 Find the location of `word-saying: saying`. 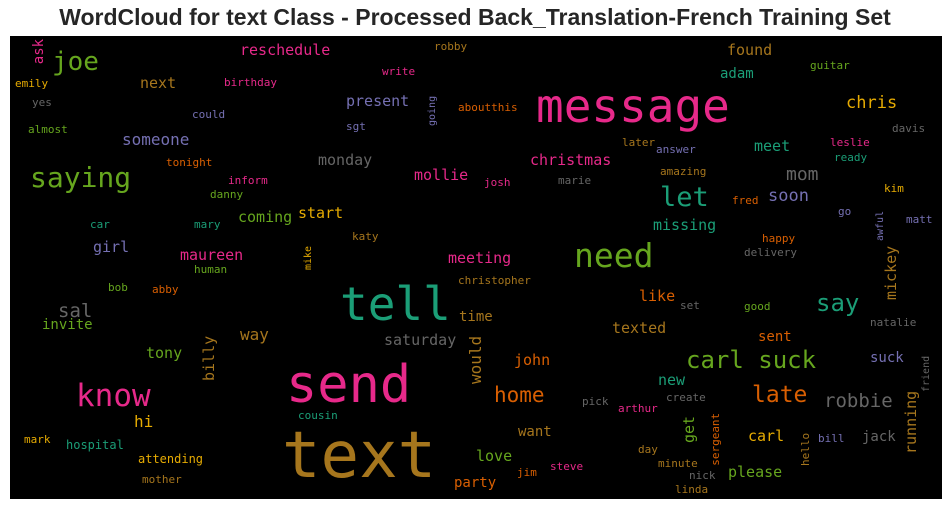

word-saying: saying is located at coordinates (81, 177).